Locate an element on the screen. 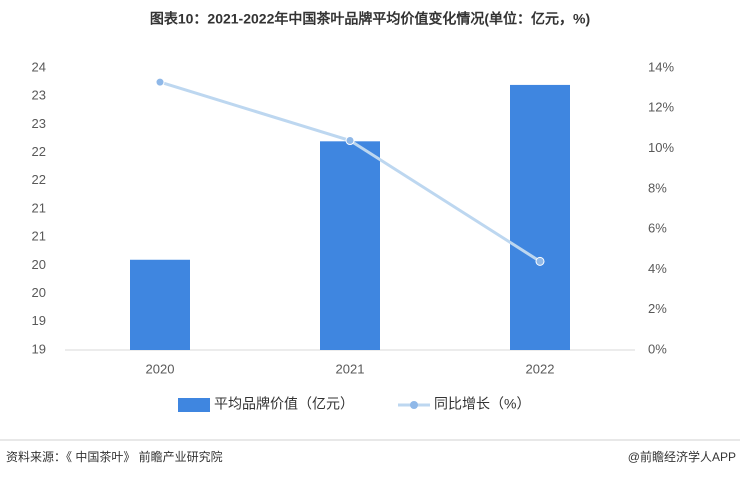 This screenshot has width=740, height=478. credit: @前瞻经济学人APP is located at coordinates (682, 456).